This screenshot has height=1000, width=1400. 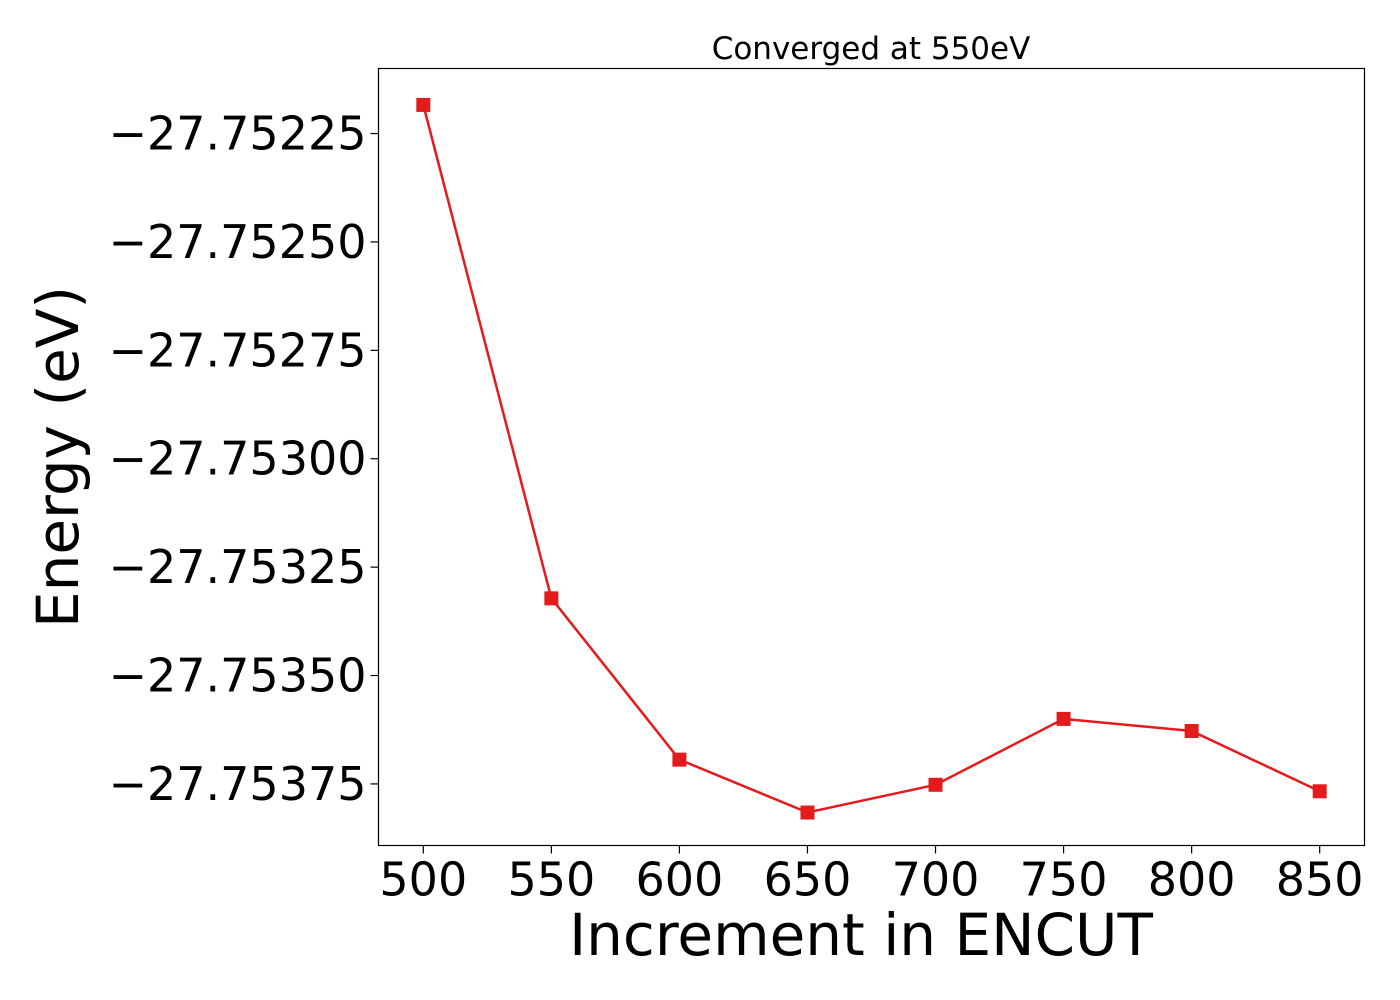 I want to click on y-tick-label: −27.75250, so click(x=237, y=242).